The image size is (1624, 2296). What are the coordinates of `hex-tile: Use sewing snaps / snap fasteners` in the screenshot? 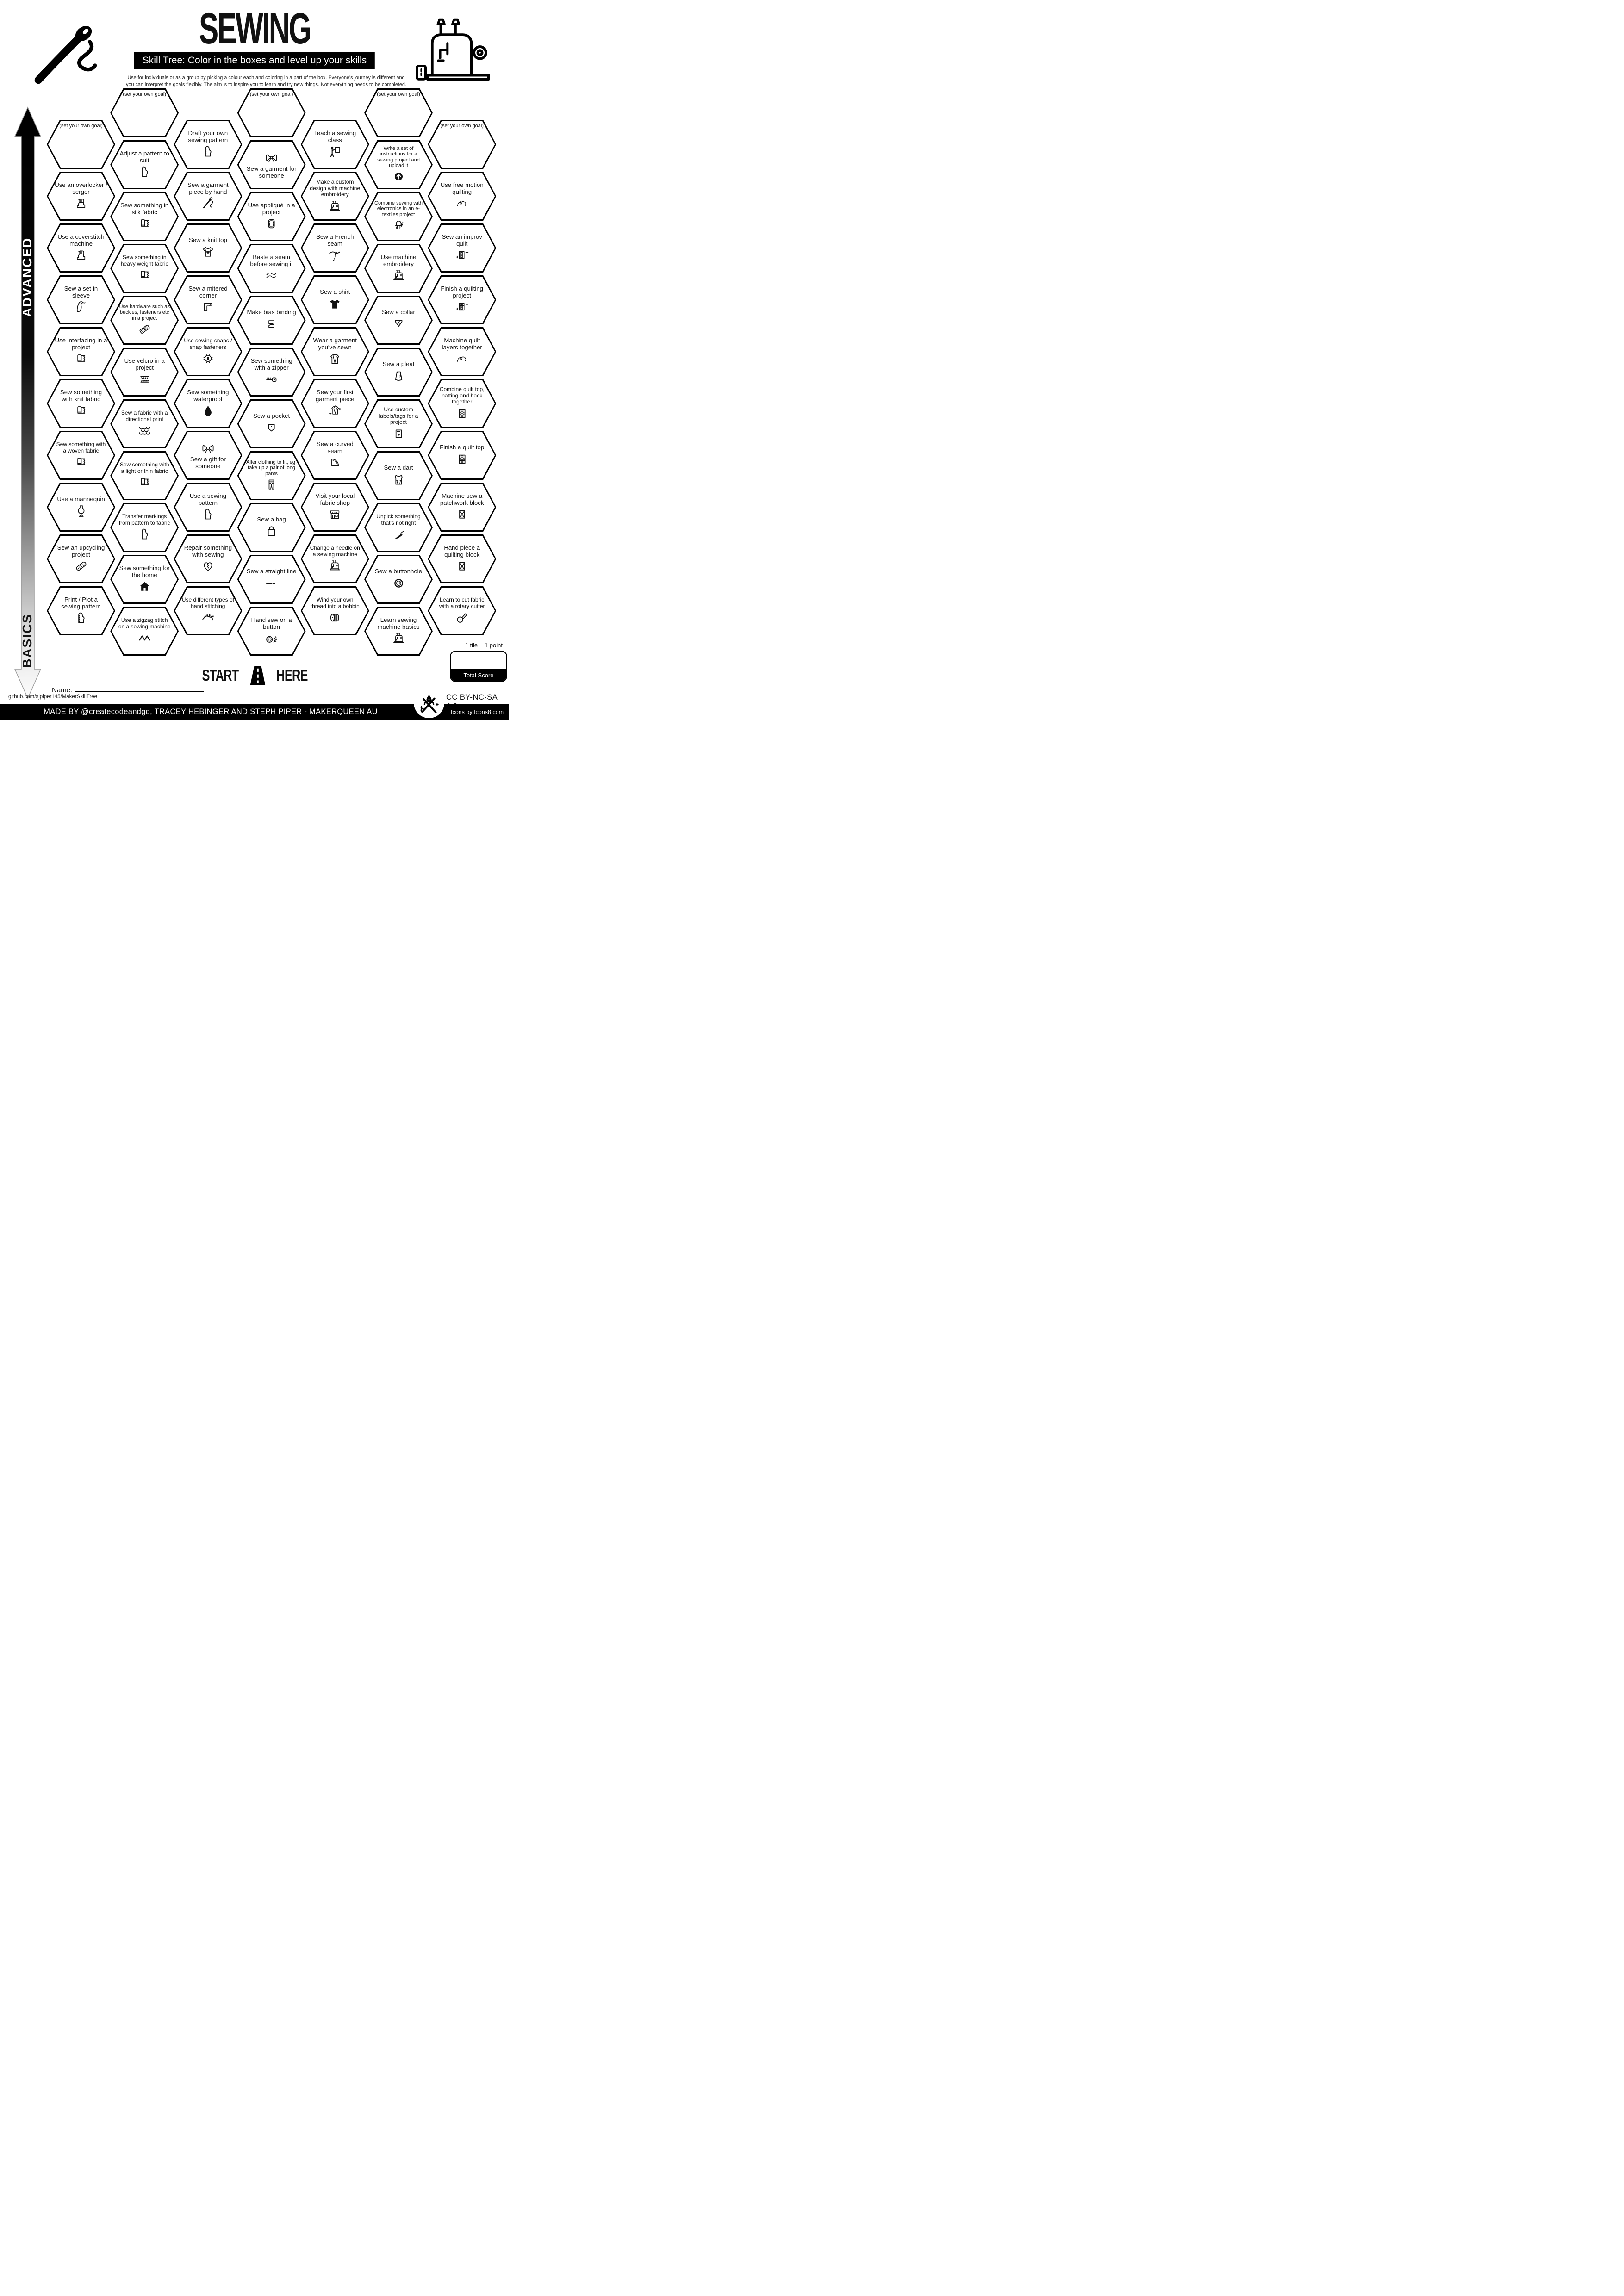 It's located at (208, 351).